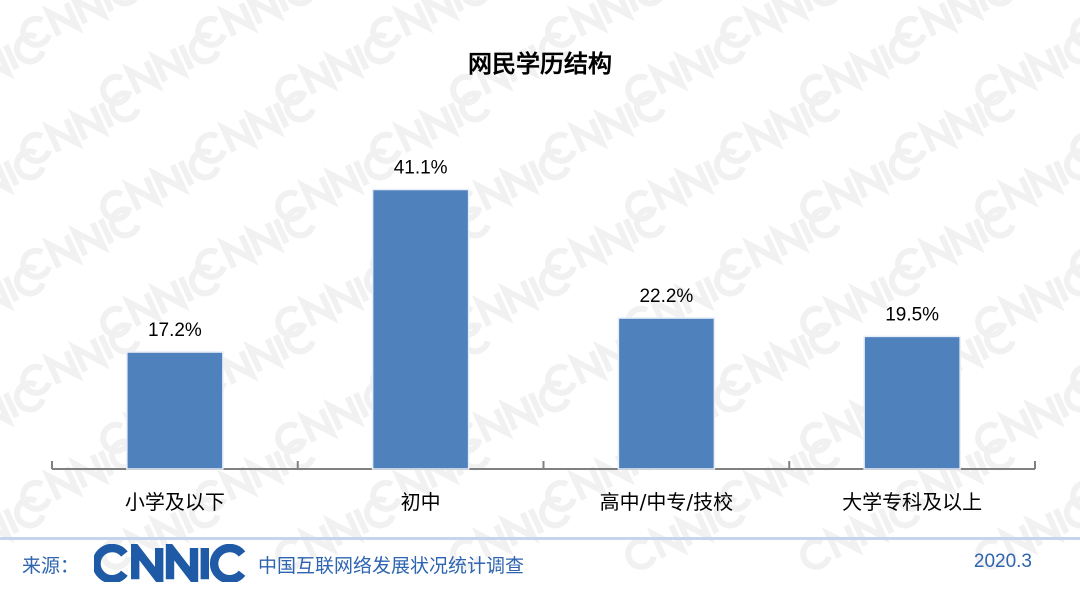 The image size is (1080, 592). I want to click on cnnic-logo, so click(170, 563).